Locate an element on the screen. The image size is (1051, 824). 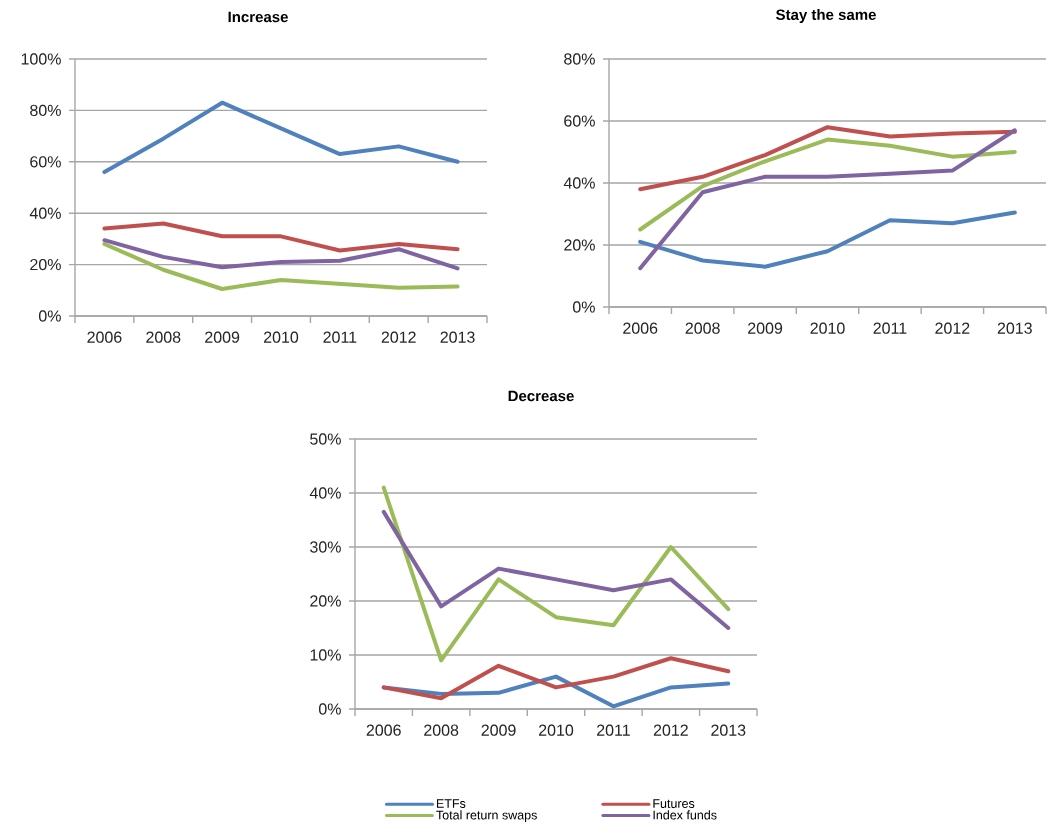
y-tick-label: 100% is located at coordinates (41, 59).